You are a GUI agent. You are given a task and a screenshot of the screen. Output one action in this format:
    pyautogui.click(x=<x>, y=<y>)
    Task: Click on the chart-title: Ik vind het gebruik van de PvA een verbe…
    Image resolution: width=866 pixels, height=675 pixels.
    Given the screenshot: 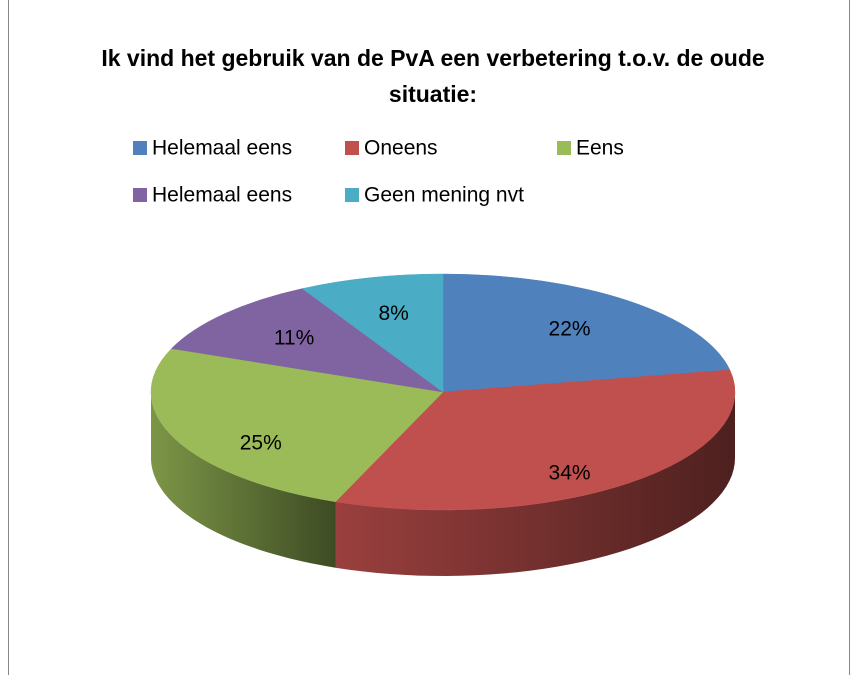 What is the action you would take?
    pyautogui.click(x=433, y=76)
    